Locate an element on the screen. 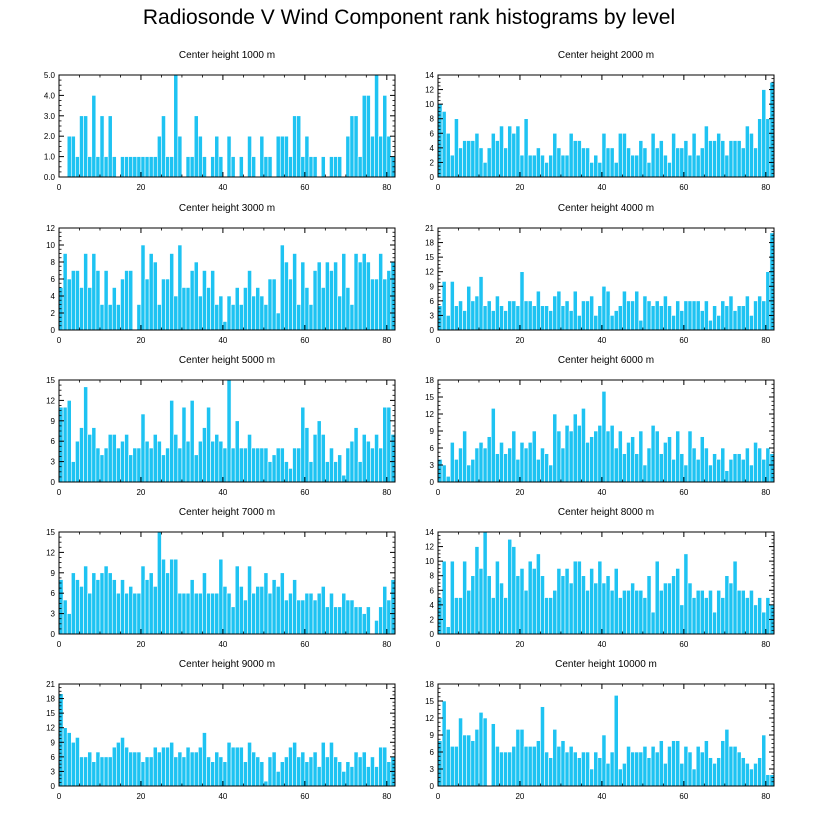 This screenshot has height=824, width=818. panel-2: Center height 2000 m 0 2 4 6 8 10 12 14 0 20 40 60 80 is located at coordinates (600, 121).